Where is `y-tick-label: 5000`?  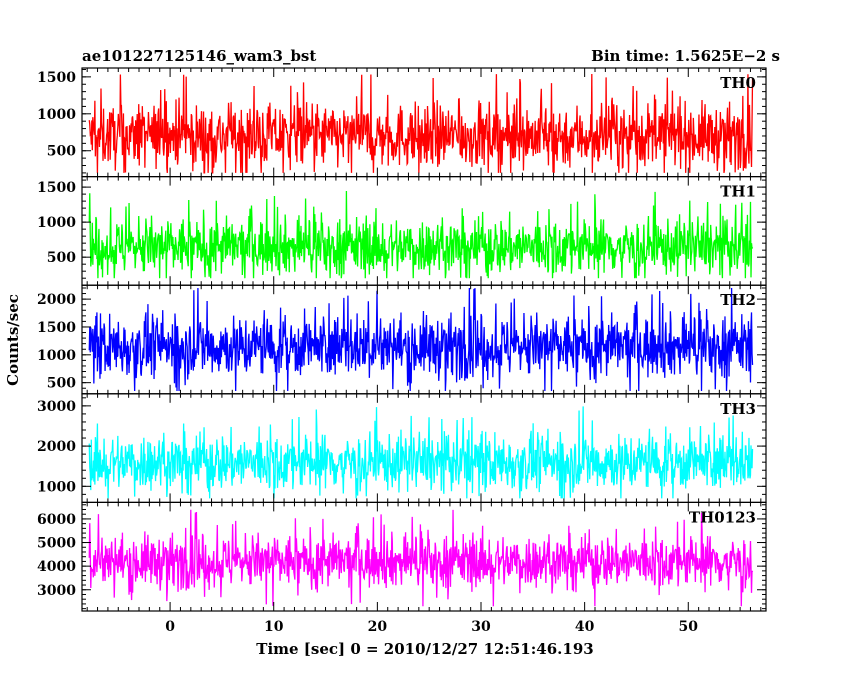 y-tick-label: 5000 is located at coordinates (56, 544).